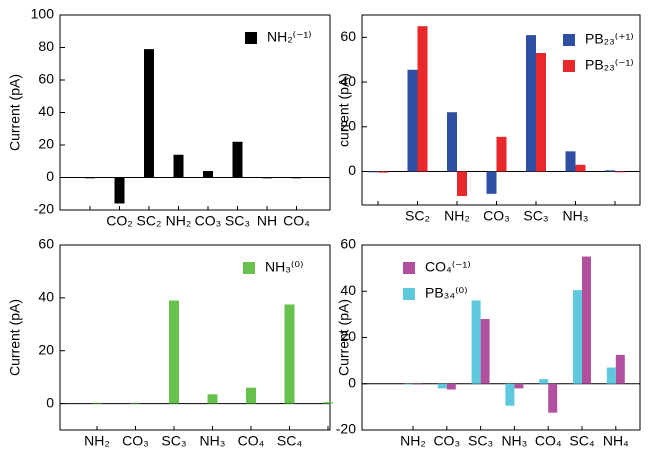 Image resolution: width=648 pixels, height=453 pixels. Describe the element at coordinates (267, 221) in the screenshot. I see `x-tick-label: NH` at that location.